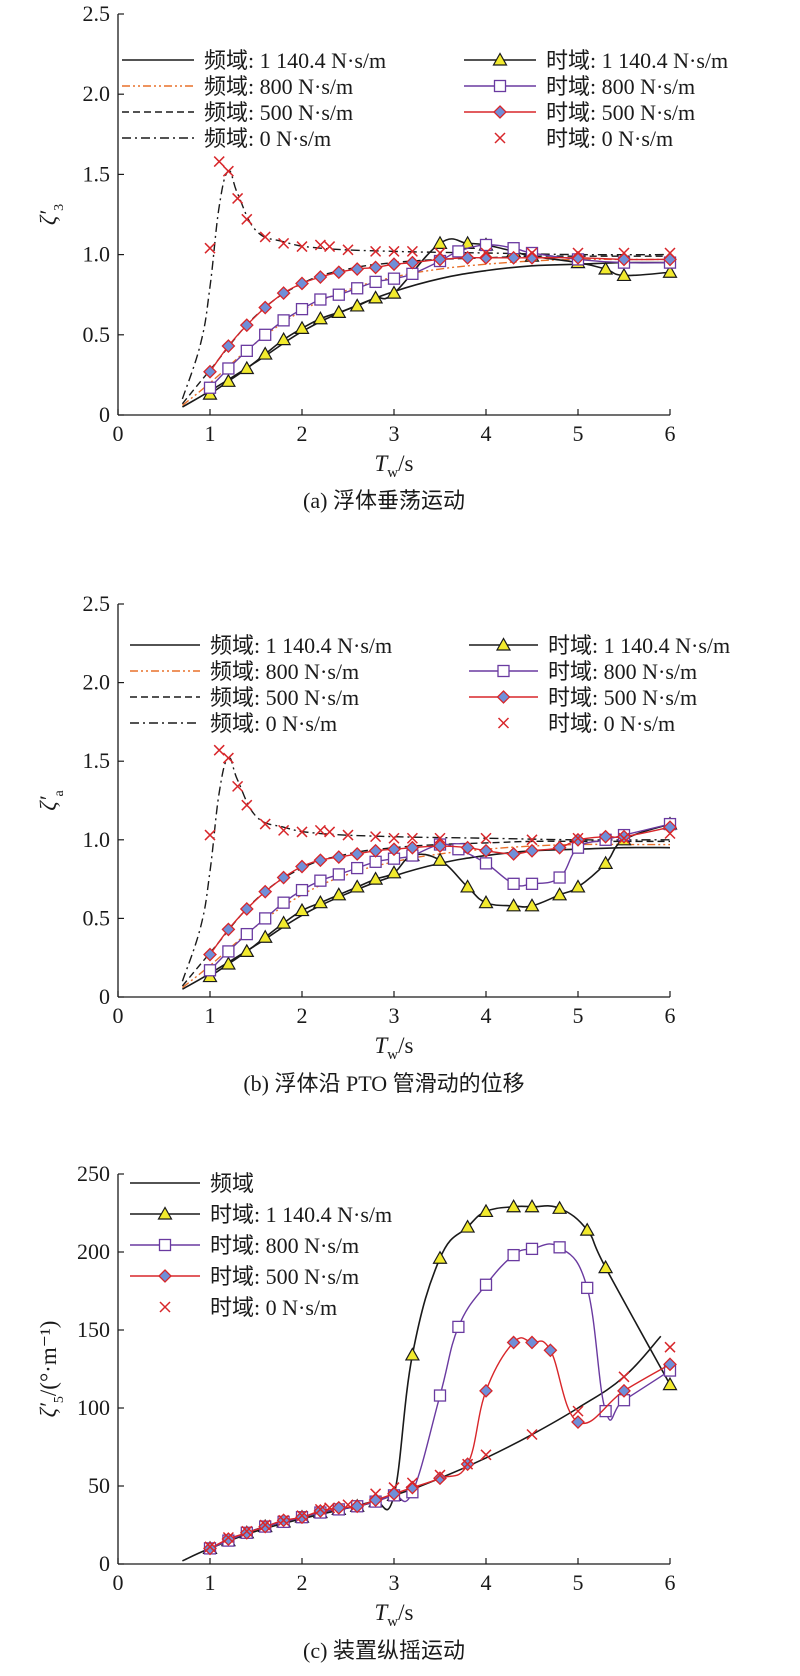 The width and height of the screenshot is (800, 1676). Describe the element at coordinates (609, 138) in the screenshot. I see `legend-label: 时域: 0 N·s/m` at that location.